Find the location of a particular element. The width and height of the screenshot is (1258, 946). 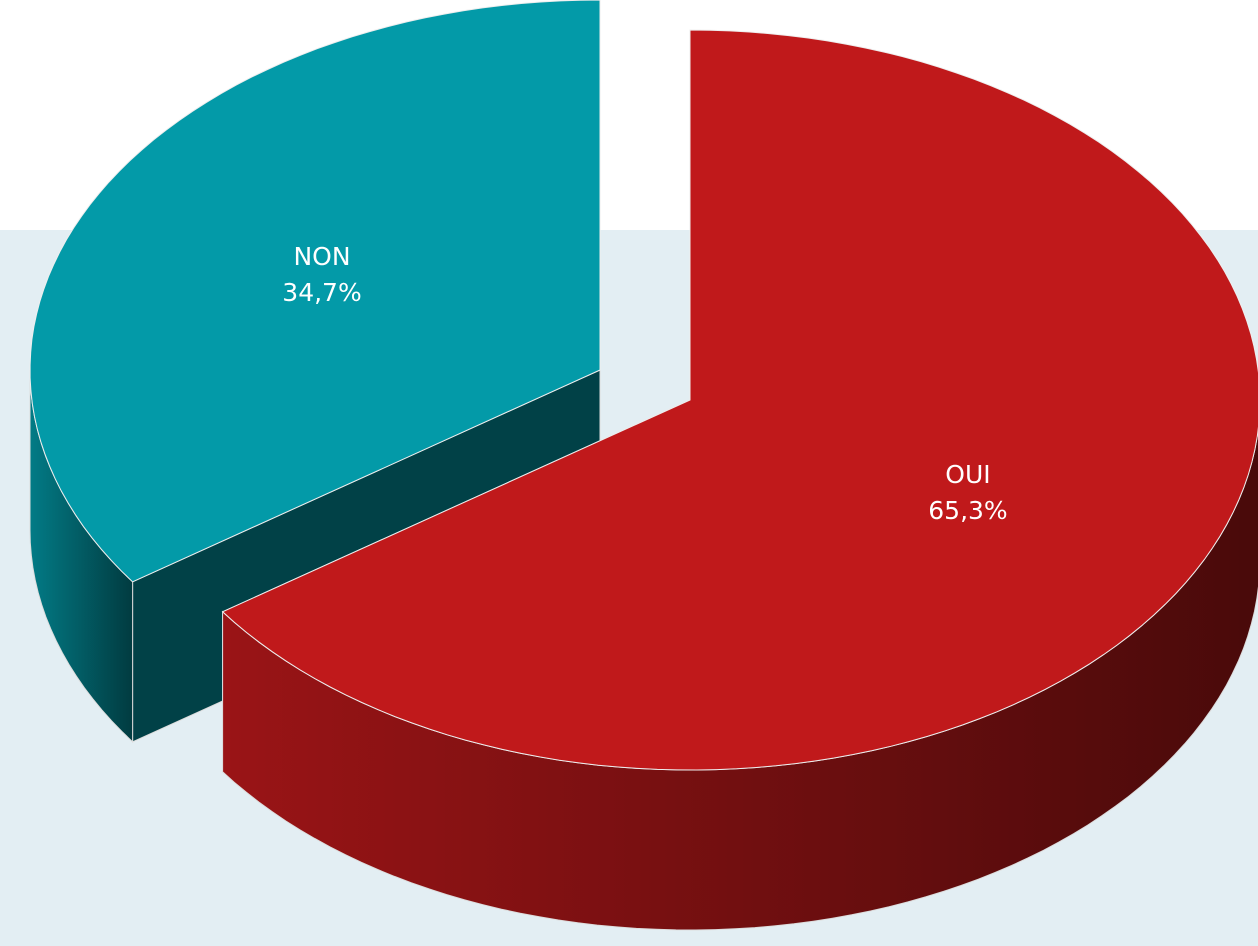

slice-value-label: 65,3% is located at coordinates (967, 510).